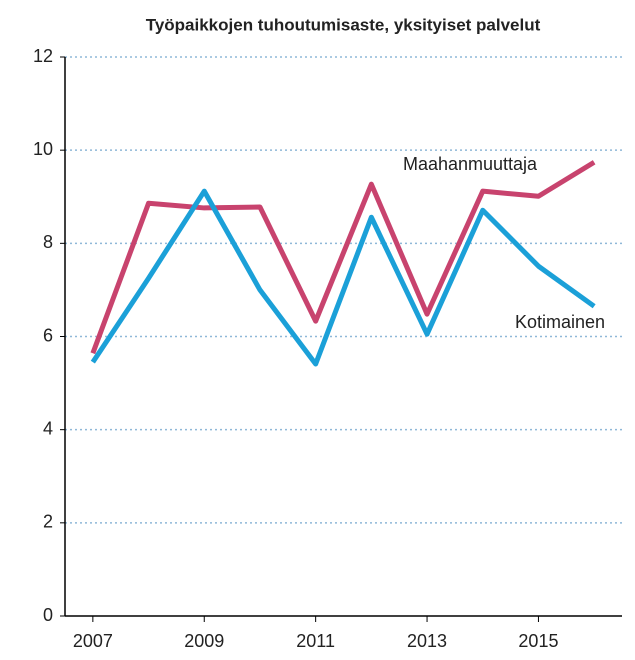  Describe the element at coordinates (48, 428) in the screenshot. I see `y-tick-label: 4` at that location.